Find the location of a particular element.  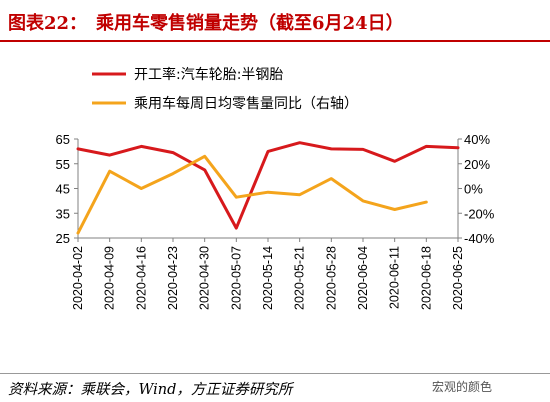

x-tick-label: 2020-04-16 is located at coordinates (141, 278).